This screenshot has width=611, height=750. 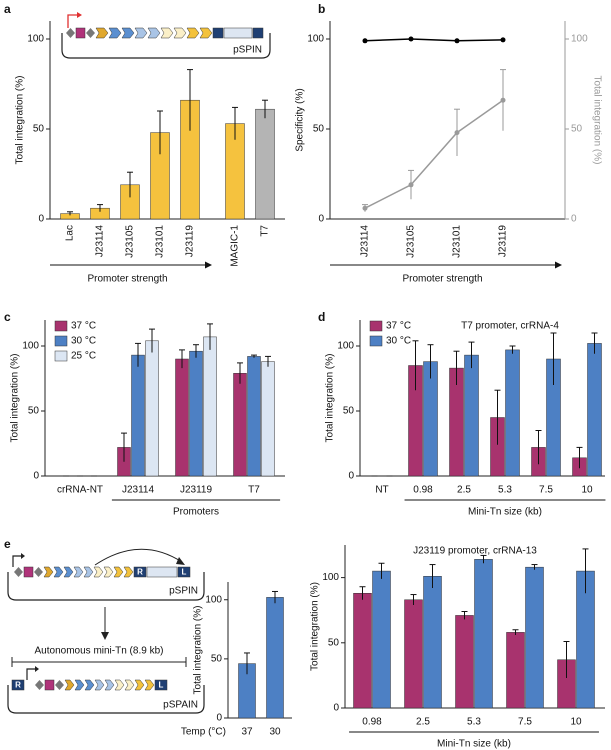 What do you see at coordinates (79, 15) in the screenshot?
I see `promoter-arrowhead` at bounding box center [79, 15].